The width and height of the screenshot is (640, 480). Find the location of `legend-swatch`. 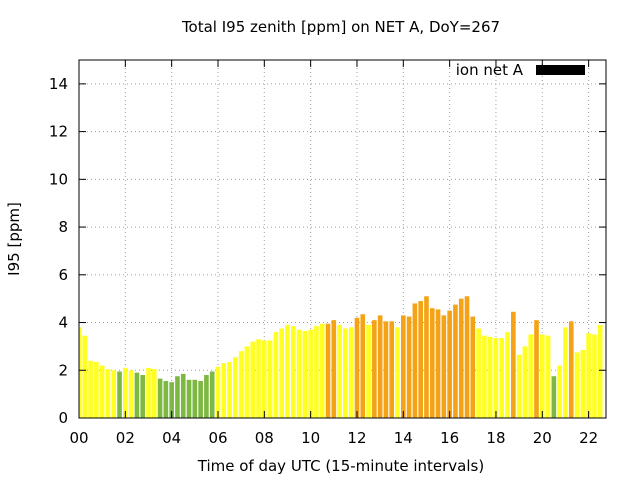

legend-swatch is located at coordinates (560, 70).